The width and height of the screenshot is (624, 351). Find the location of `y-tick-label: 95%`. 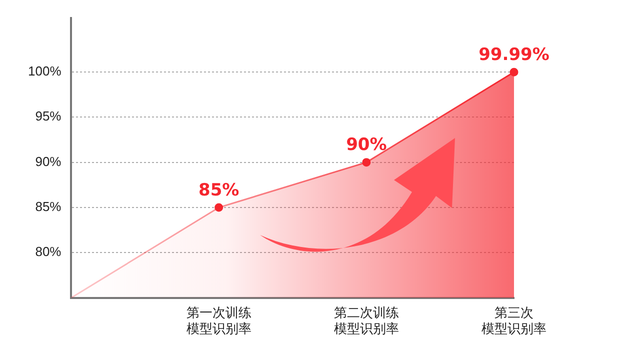

y-tick-label: 95% is located at coordinates (48, 116).